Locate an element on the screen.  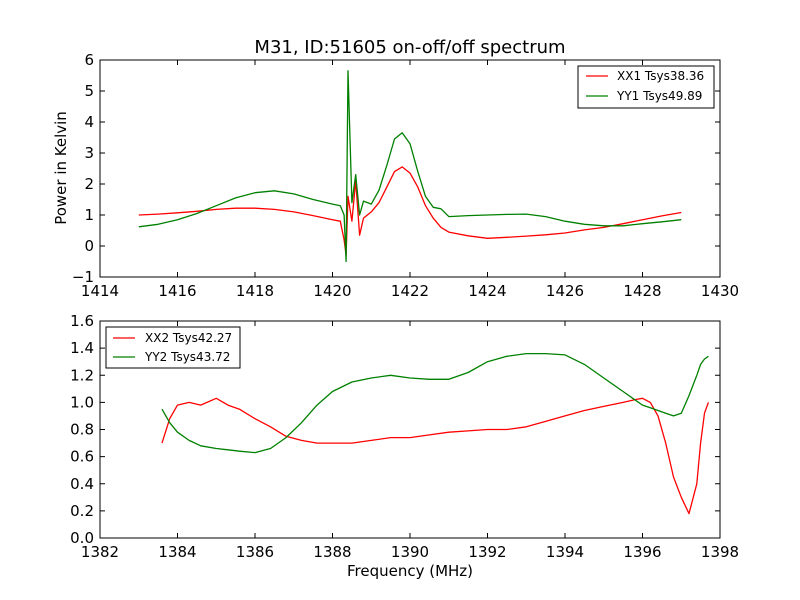
top-legend: XX1 Tsys38.36 YY1 Tsys49.89 is located at coordinates (646, 87).